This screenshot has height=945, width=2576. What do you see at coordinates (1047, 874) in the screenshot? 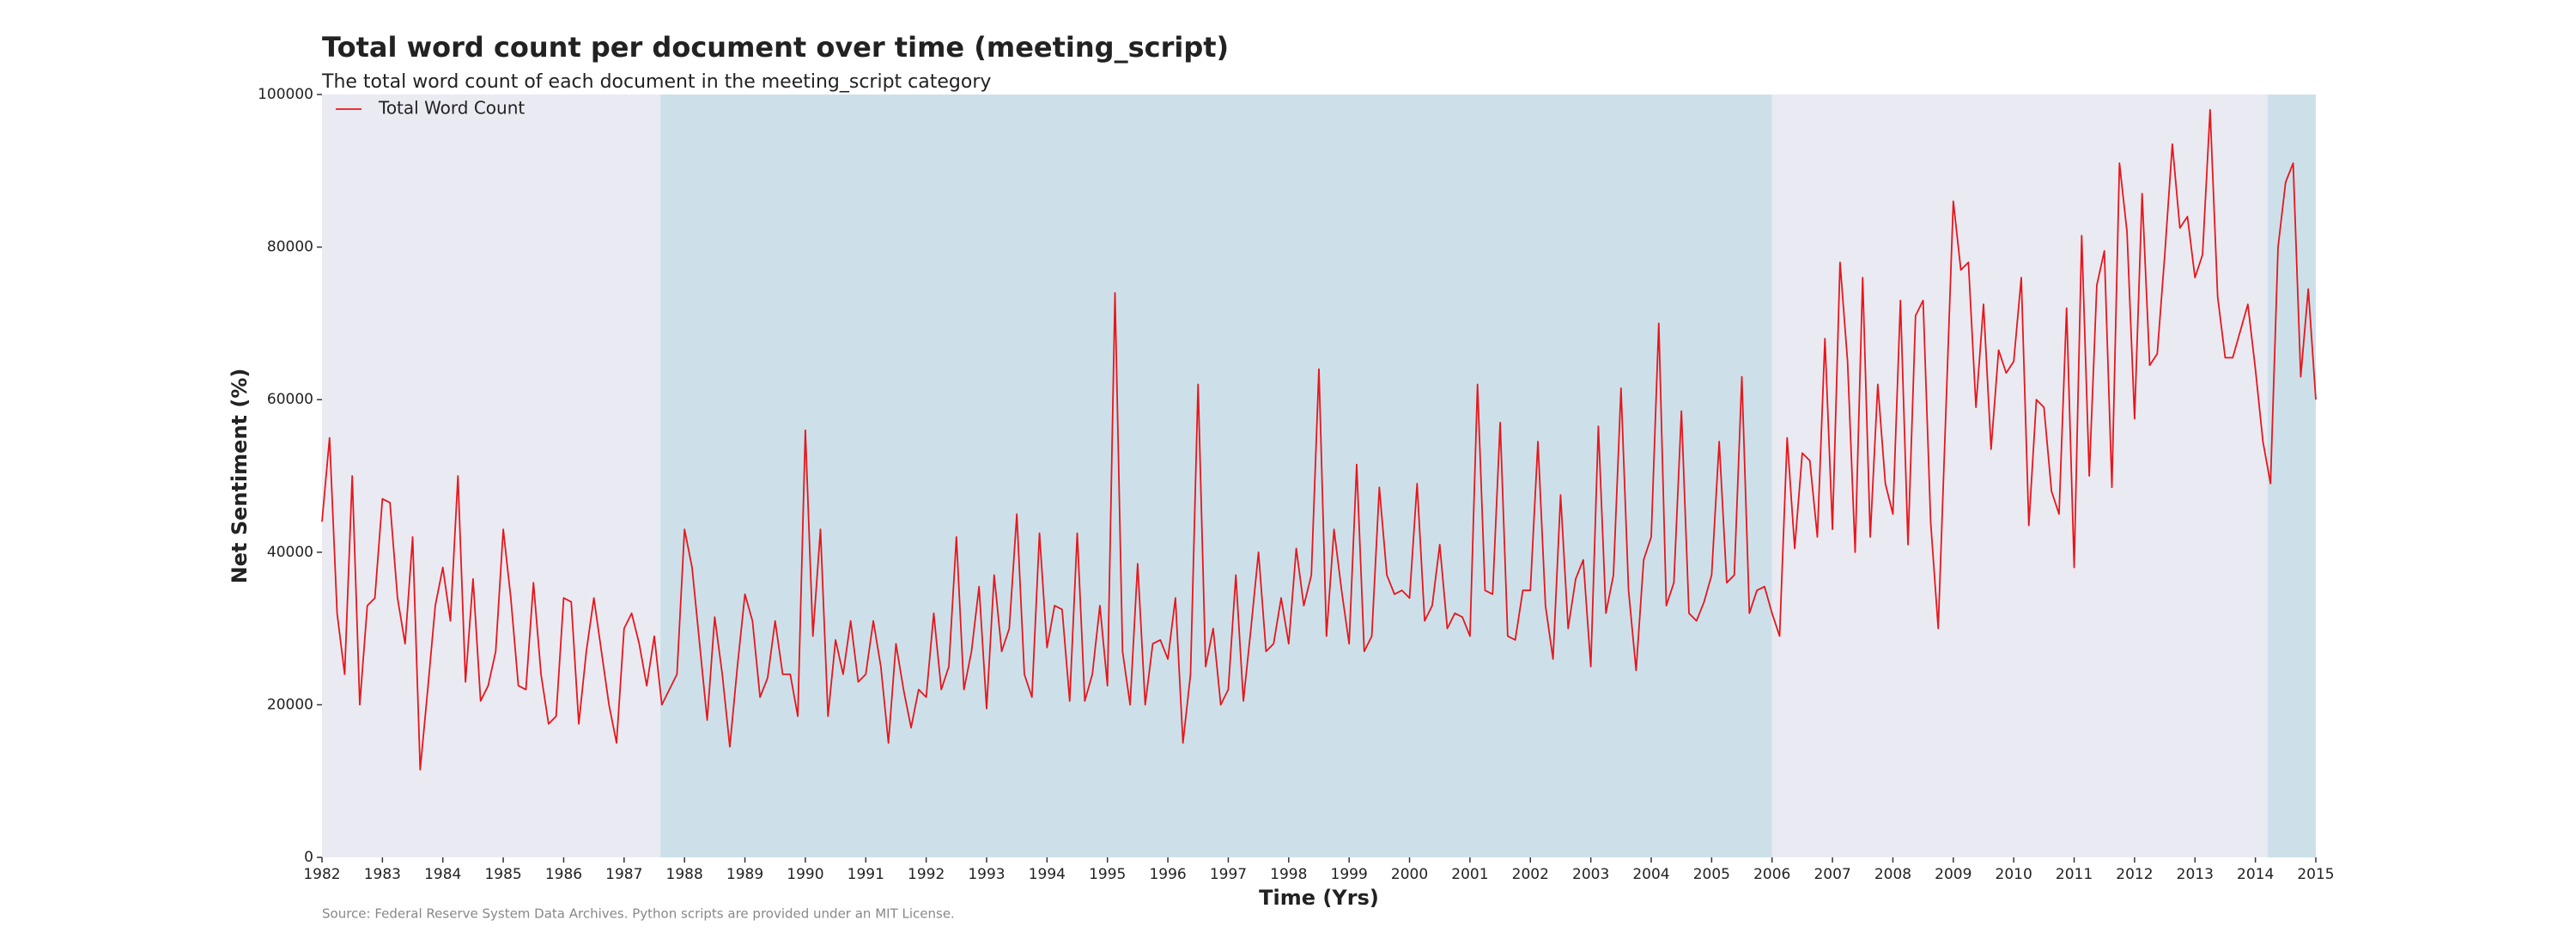
I see `x-tick-label: 1994` at bounding box center [1047, 874].